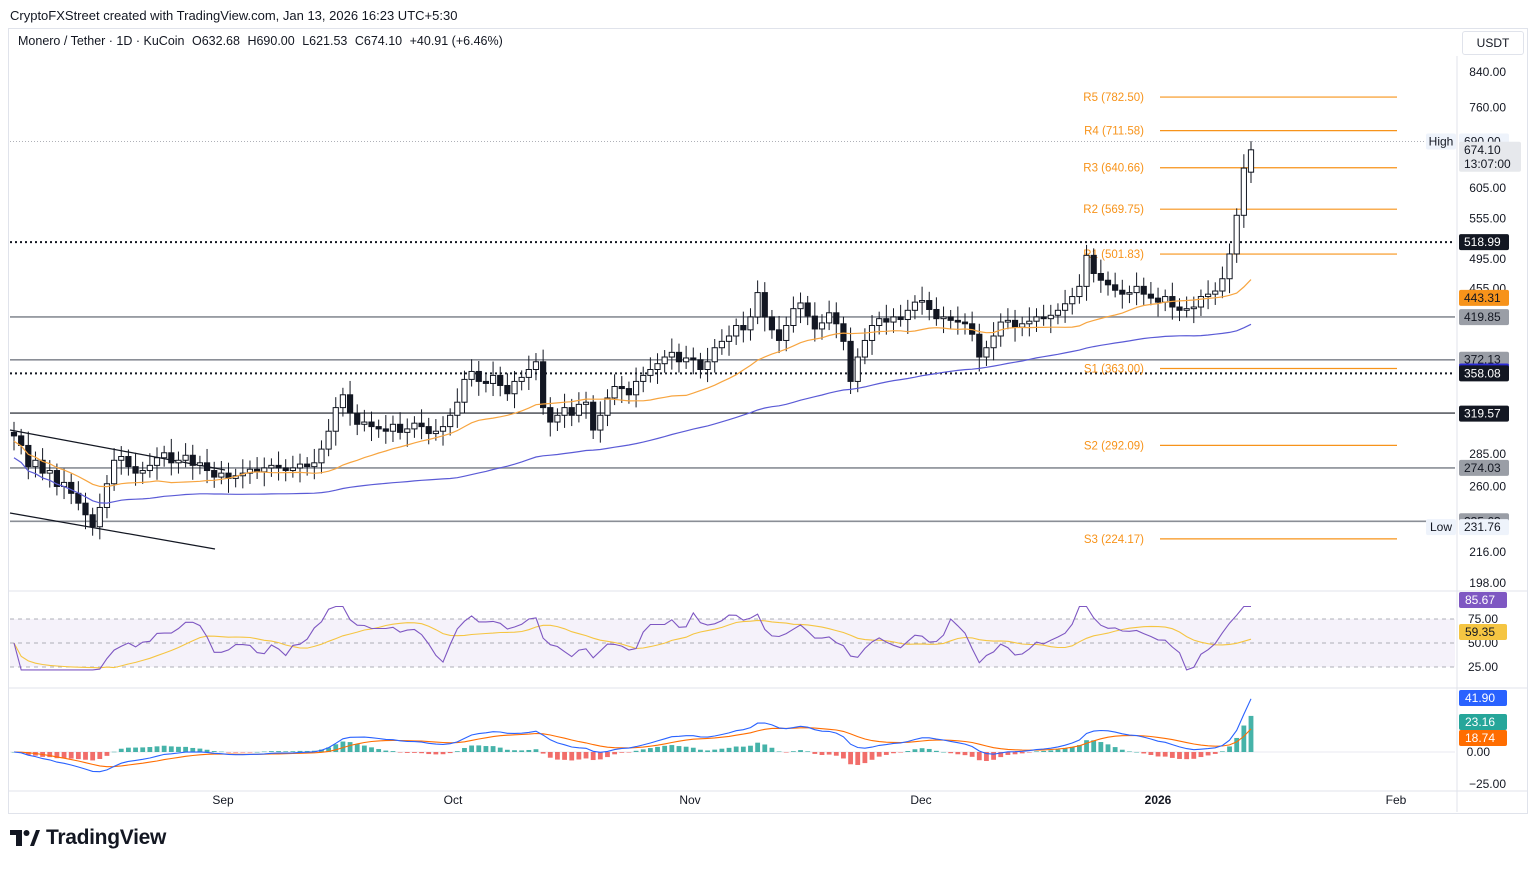 This screenshot has height=869, width=1536. I want to click on price-axis-label: 285.00, so click(1487, 454).